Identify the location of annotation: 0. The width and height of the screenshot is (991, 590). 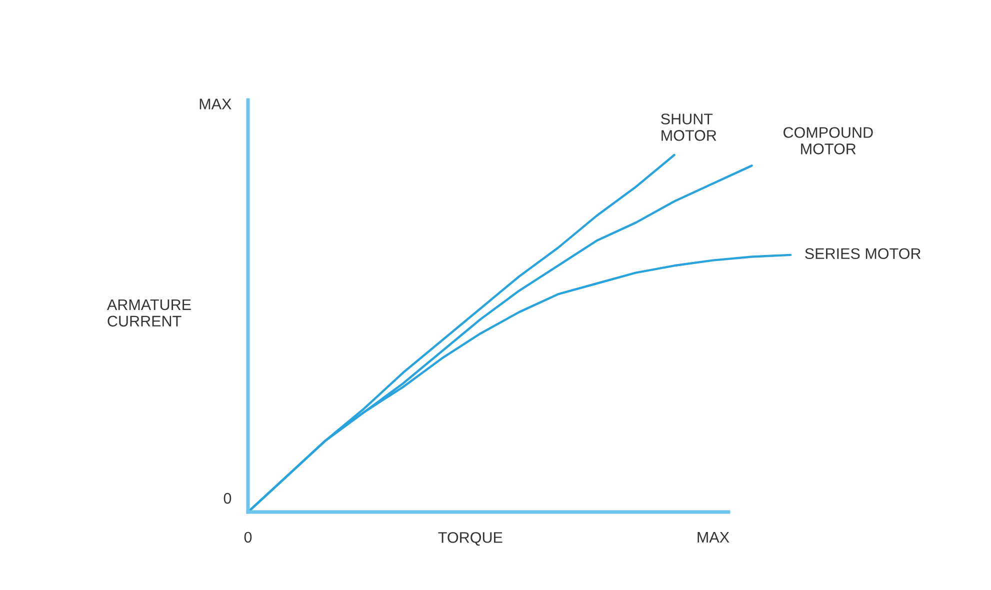
(228, 498).